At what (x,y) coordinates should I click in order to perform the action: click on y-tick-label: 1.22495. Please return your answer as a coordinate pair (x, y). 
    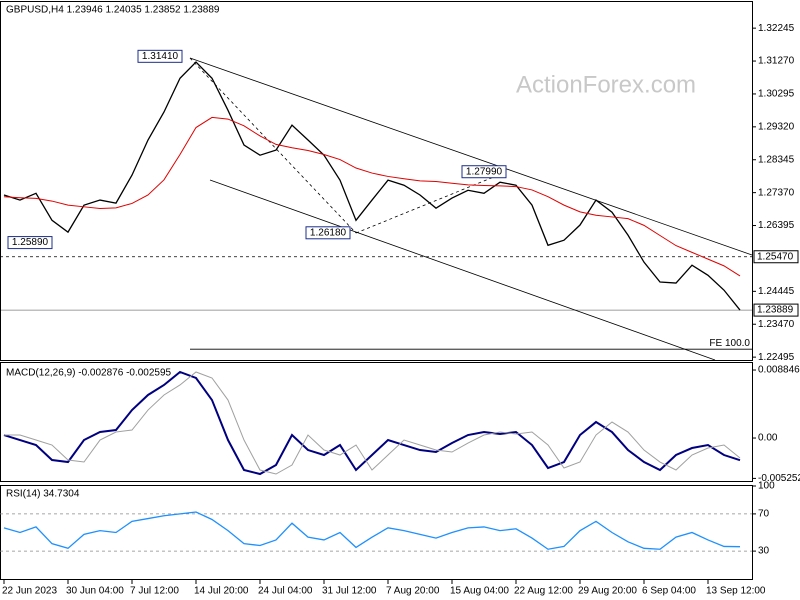
    Looking at the image, I should click on (776, 357).